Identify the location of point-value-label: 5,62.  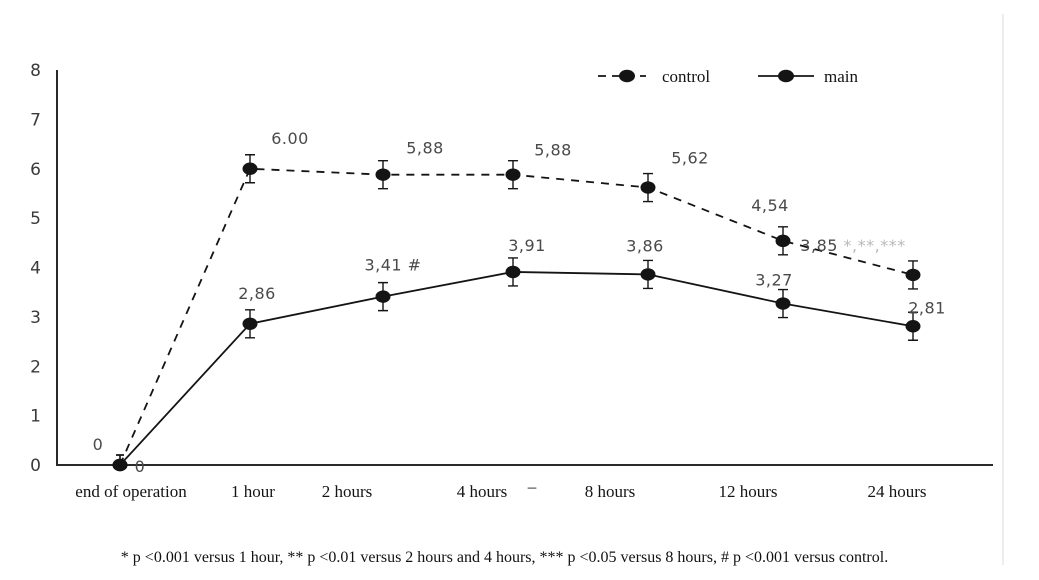
(690, 158).